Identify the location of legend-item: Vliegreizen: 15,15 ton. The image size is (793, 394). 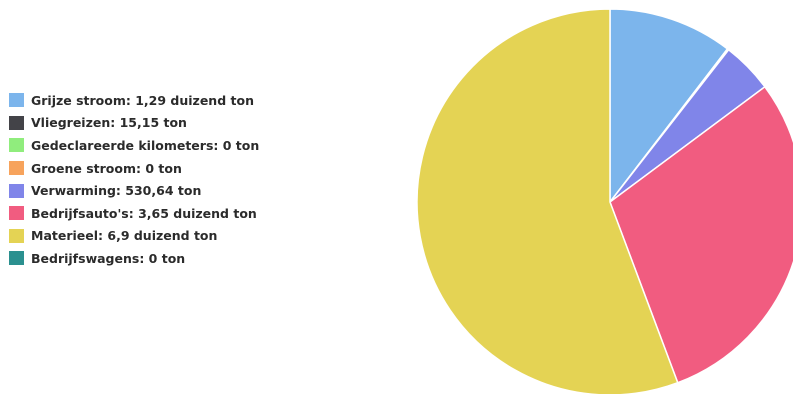
(134, 123).